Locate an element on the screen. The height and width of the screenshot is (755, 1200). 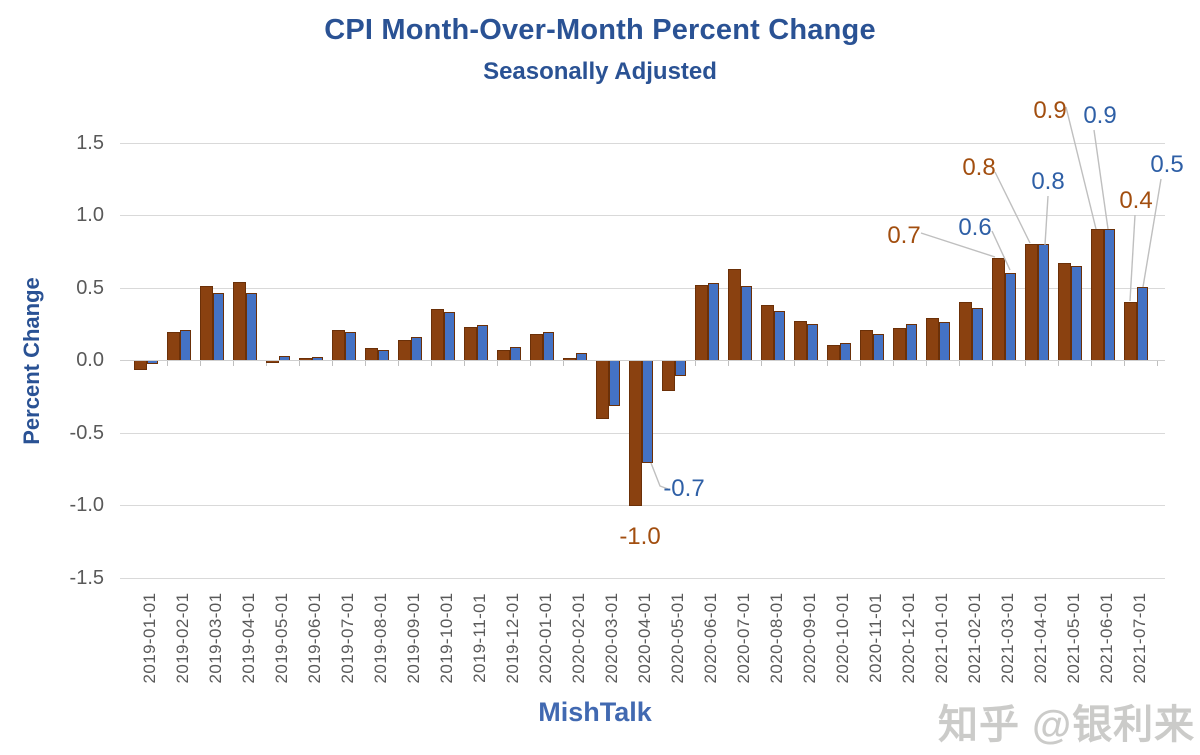
data-label: 0.5 is located at coordinates (1167, 164).